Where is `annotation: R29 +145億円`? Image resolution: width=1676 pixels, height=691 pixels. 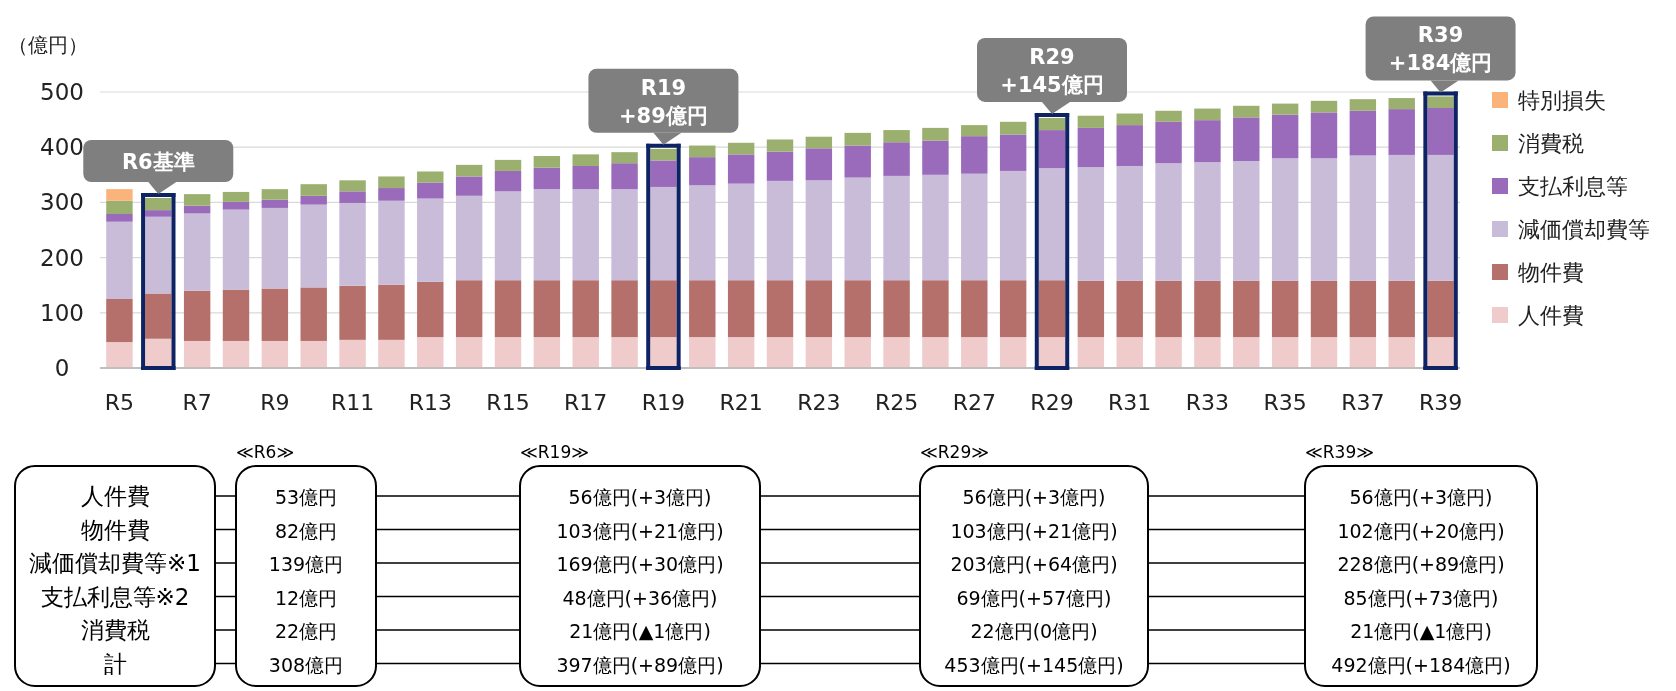 annotation: R29 +145億円 is located at coordinates (1052, 70).